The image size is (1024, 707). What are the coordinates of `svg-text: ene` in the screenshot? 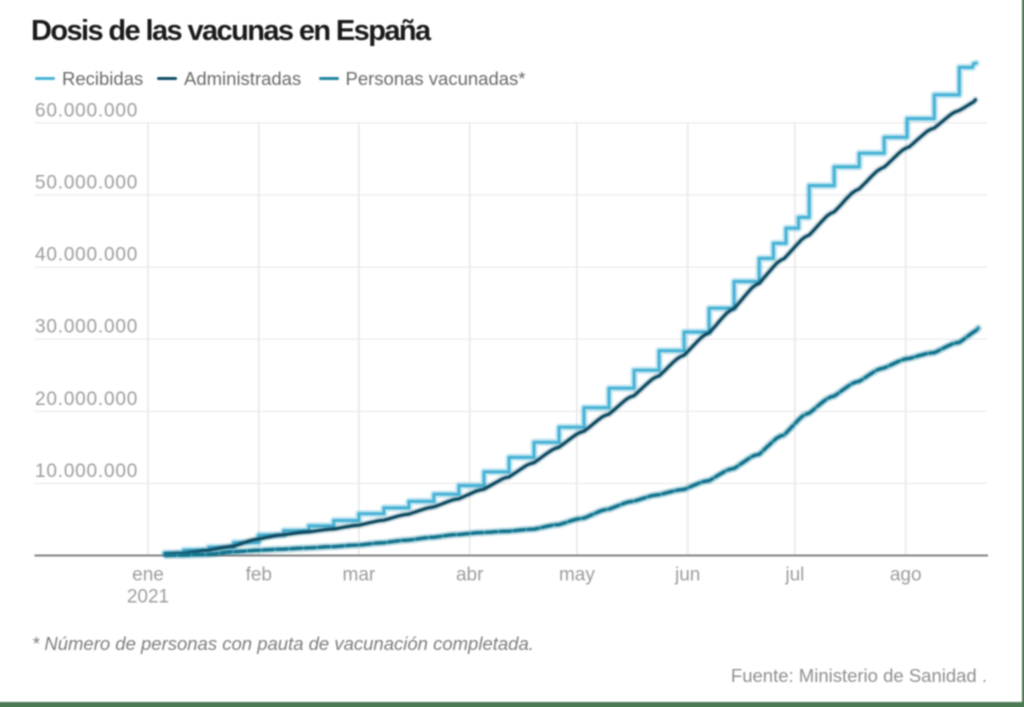 It's located at (148, 575).